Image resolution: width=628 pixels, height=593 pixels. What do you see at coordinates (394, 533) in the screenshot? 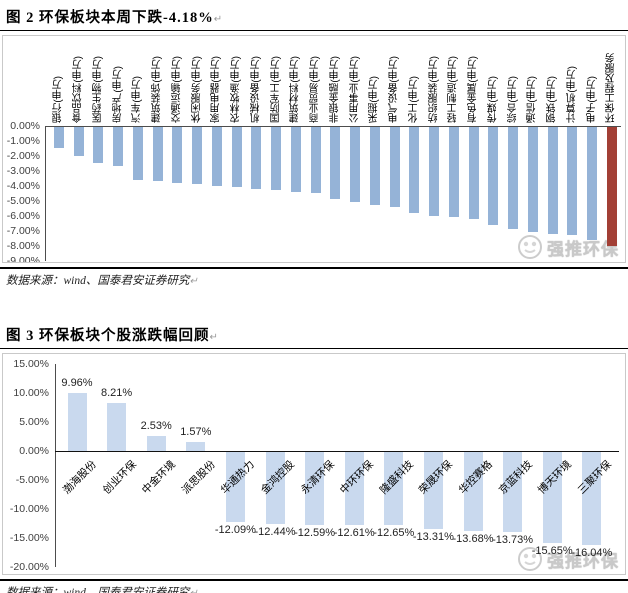
I see `bar-value-label: -12.65%` at bounding box center [394, 533].